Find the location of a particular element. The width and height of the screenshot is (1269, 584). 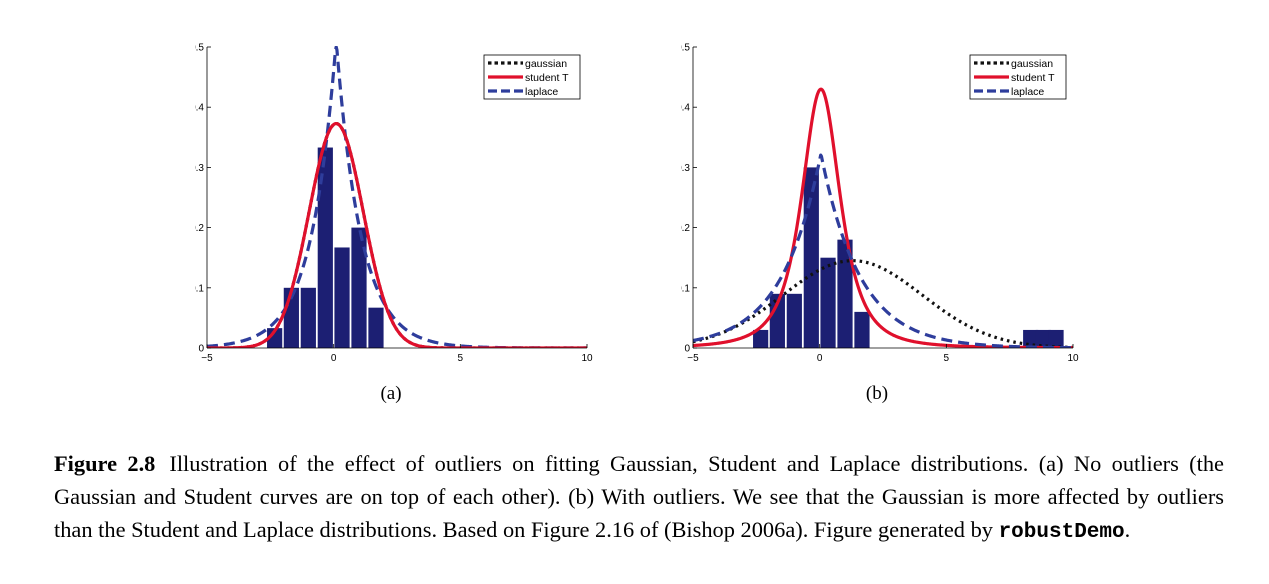

subfigure-label: (b) is located at coordinates (877, 393).